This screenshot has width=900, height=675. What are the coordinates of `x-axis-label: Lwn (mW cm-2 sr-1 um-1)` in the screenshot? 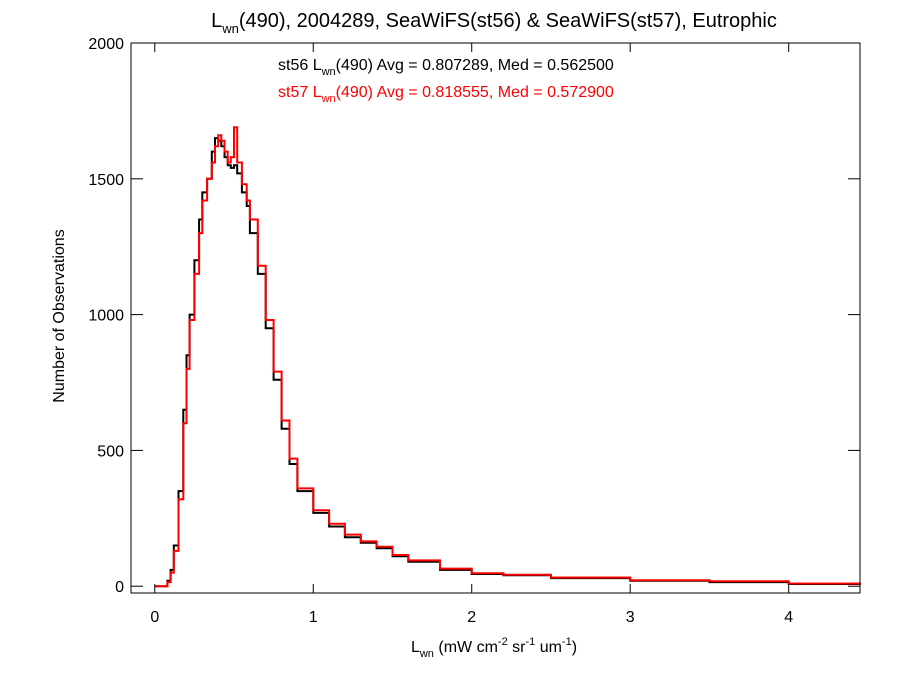 It's located at (494, 648).